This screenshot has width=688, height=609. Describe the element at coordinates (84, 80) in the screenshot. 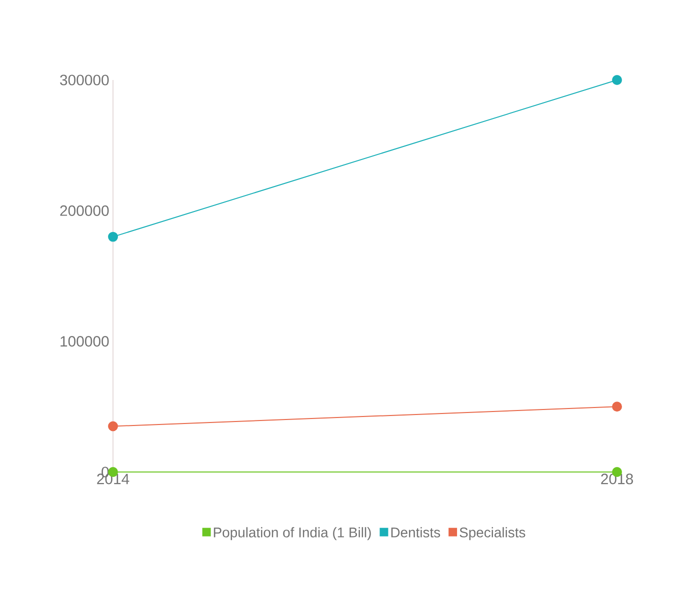

I see `y-tick-label: 300000` at that location.